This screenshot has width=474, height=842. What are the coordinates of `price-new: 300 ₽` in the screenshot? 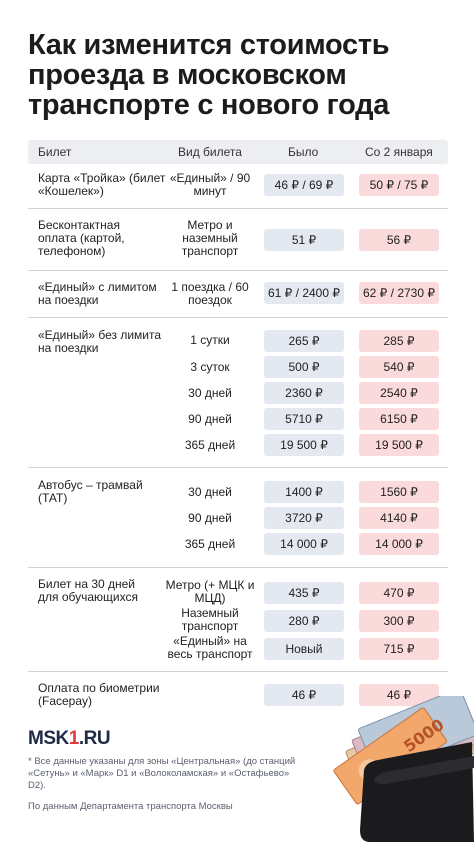 It's located at (399, 621).